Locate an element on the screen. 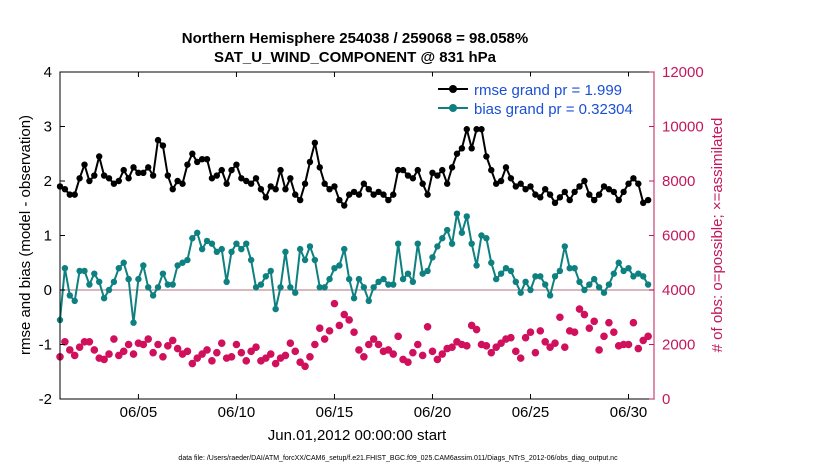 This screenshot has height=470, width=830. y-tick-label: 3 is located at coordinates (48, 127).